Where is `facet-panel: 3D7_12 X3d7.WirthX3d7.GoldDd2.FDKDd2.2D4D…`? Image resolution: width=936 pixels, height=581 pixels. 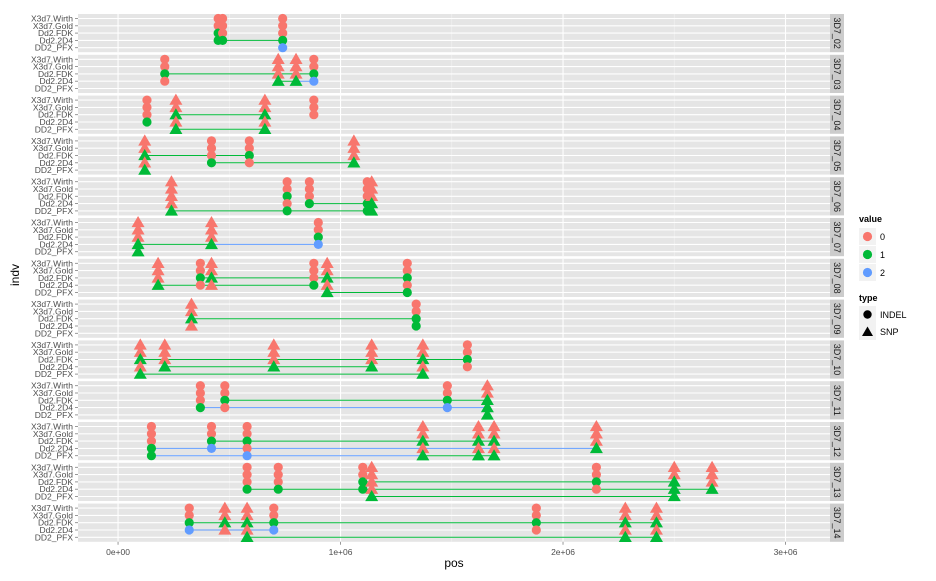
facet-panel: 3D7_12 X3d7.WirthX3d7.GoldDd2.FDKDd2.2D4D… is located at coordinates (437, 440).